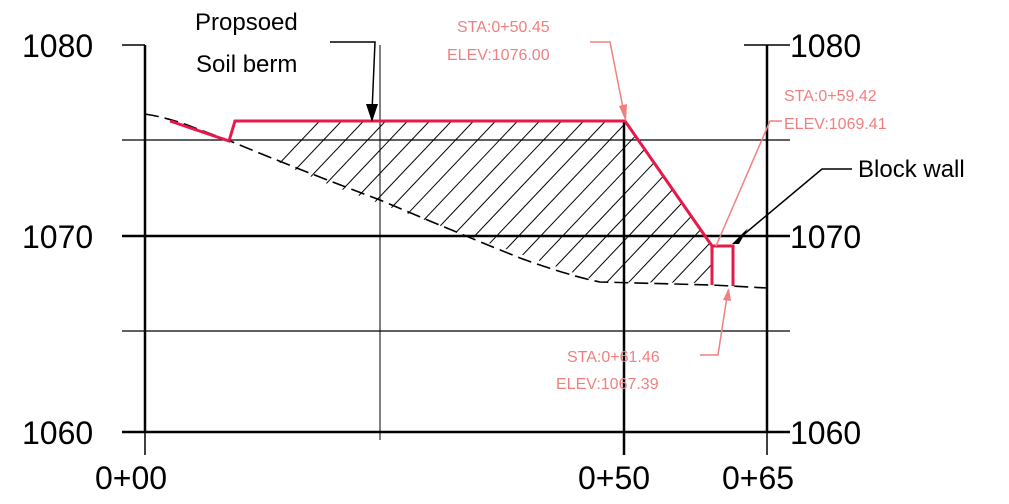 The height and width of the screenshot is (504, 1009). What do you see at coordinates (57, 433) in the screenshot?
I see `left-label-1060: 1060` at bounding box center [57, 433].